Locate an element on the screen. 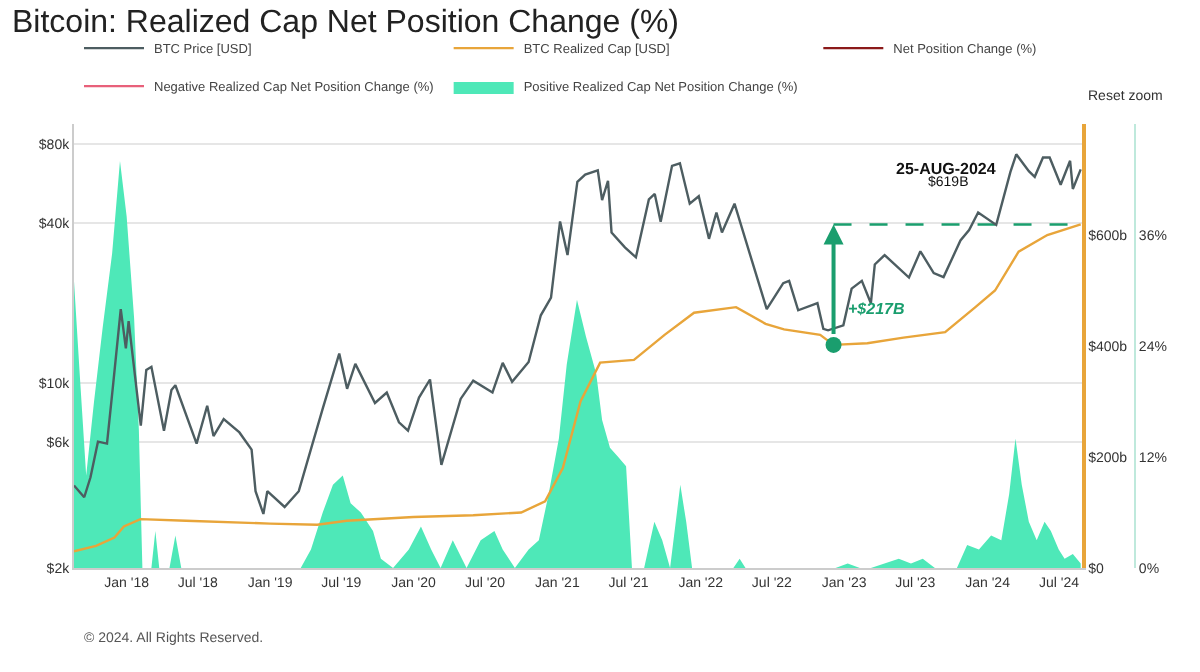 The height and width of the screenshot is (672, 1200). annotation: 25-AUG-2024 is located at coordinates (946, 169).